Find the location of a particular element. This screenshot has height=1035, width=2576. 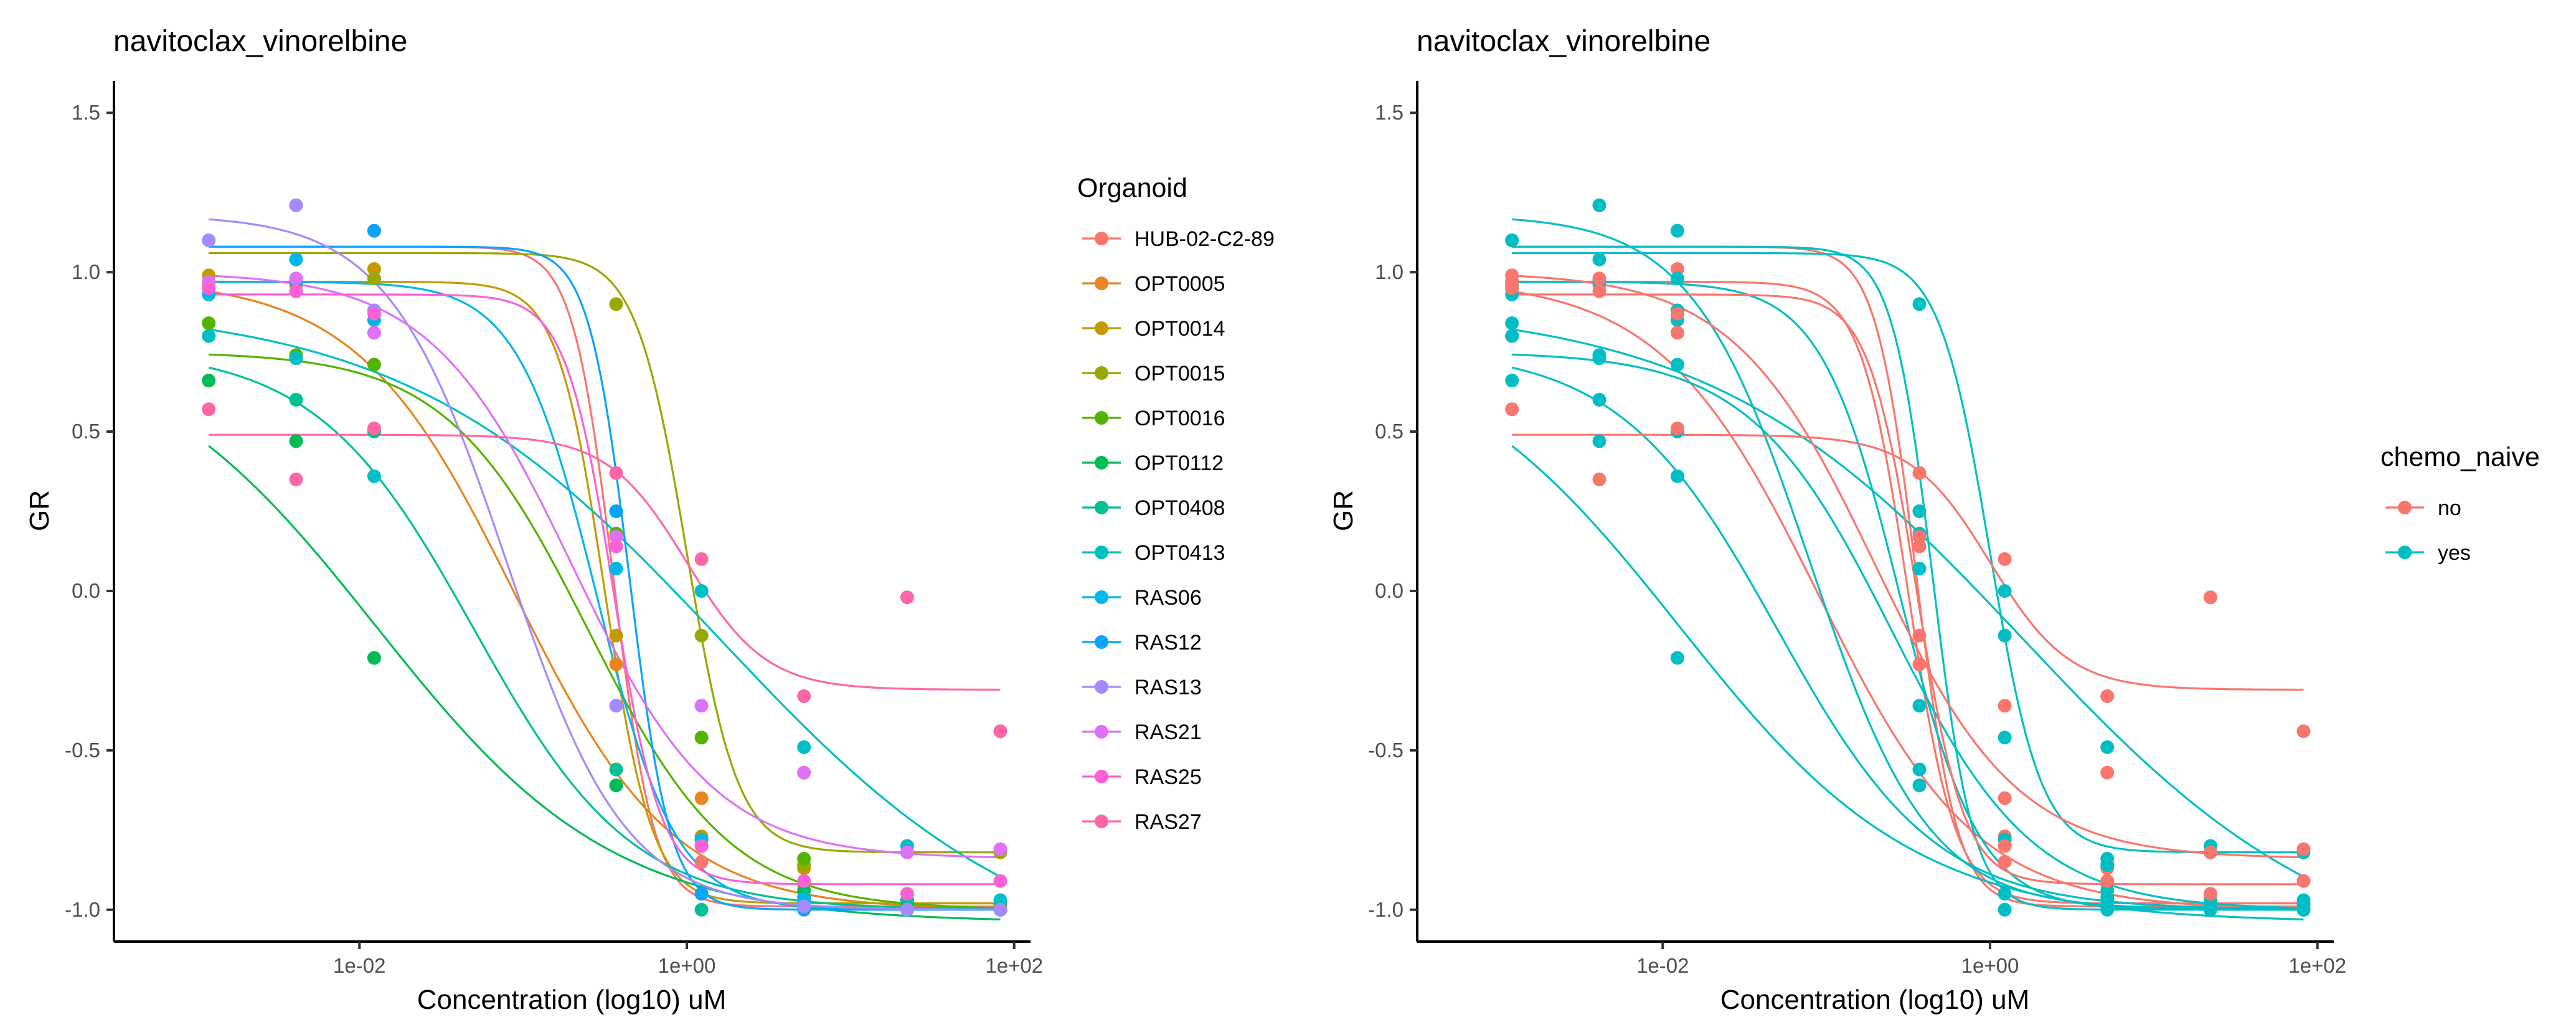

y-tick-label: -1.0 is located at coordinates (1386, 909).